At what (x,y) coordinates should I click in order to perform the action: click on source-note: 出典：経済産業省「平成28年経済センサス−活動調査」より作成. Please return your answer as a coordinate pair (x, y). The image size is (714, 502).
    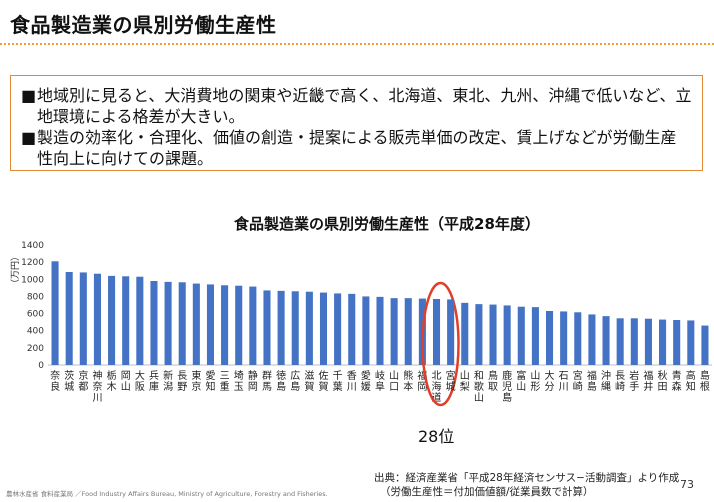
    Looking at the image, I should click on (527, 478).